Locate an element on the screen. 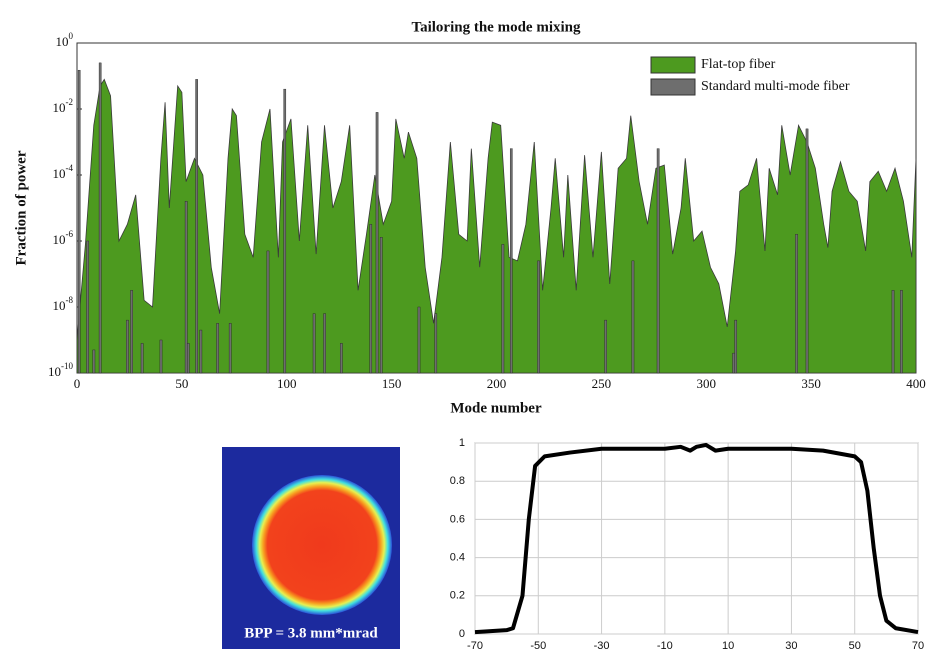  x-tick-label: 300 is located at coordinates (707, 383).